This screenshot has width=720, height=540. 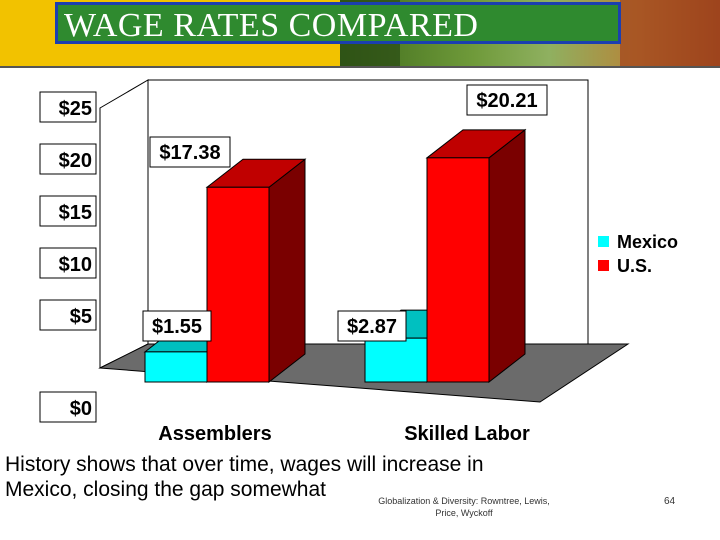 I want to click on data-label-group: $2.87, so click(x=372, y=326).